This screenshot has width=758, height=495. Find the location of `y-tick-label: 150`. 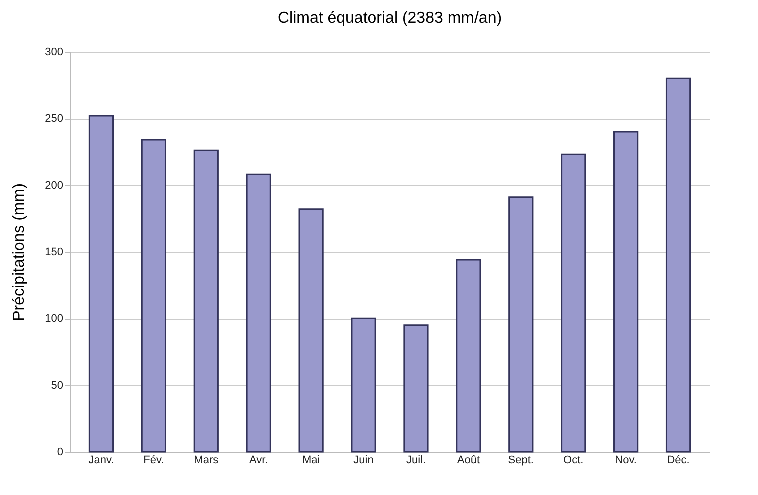

y-tick-label: 150 is located at coordinates (54, 252).